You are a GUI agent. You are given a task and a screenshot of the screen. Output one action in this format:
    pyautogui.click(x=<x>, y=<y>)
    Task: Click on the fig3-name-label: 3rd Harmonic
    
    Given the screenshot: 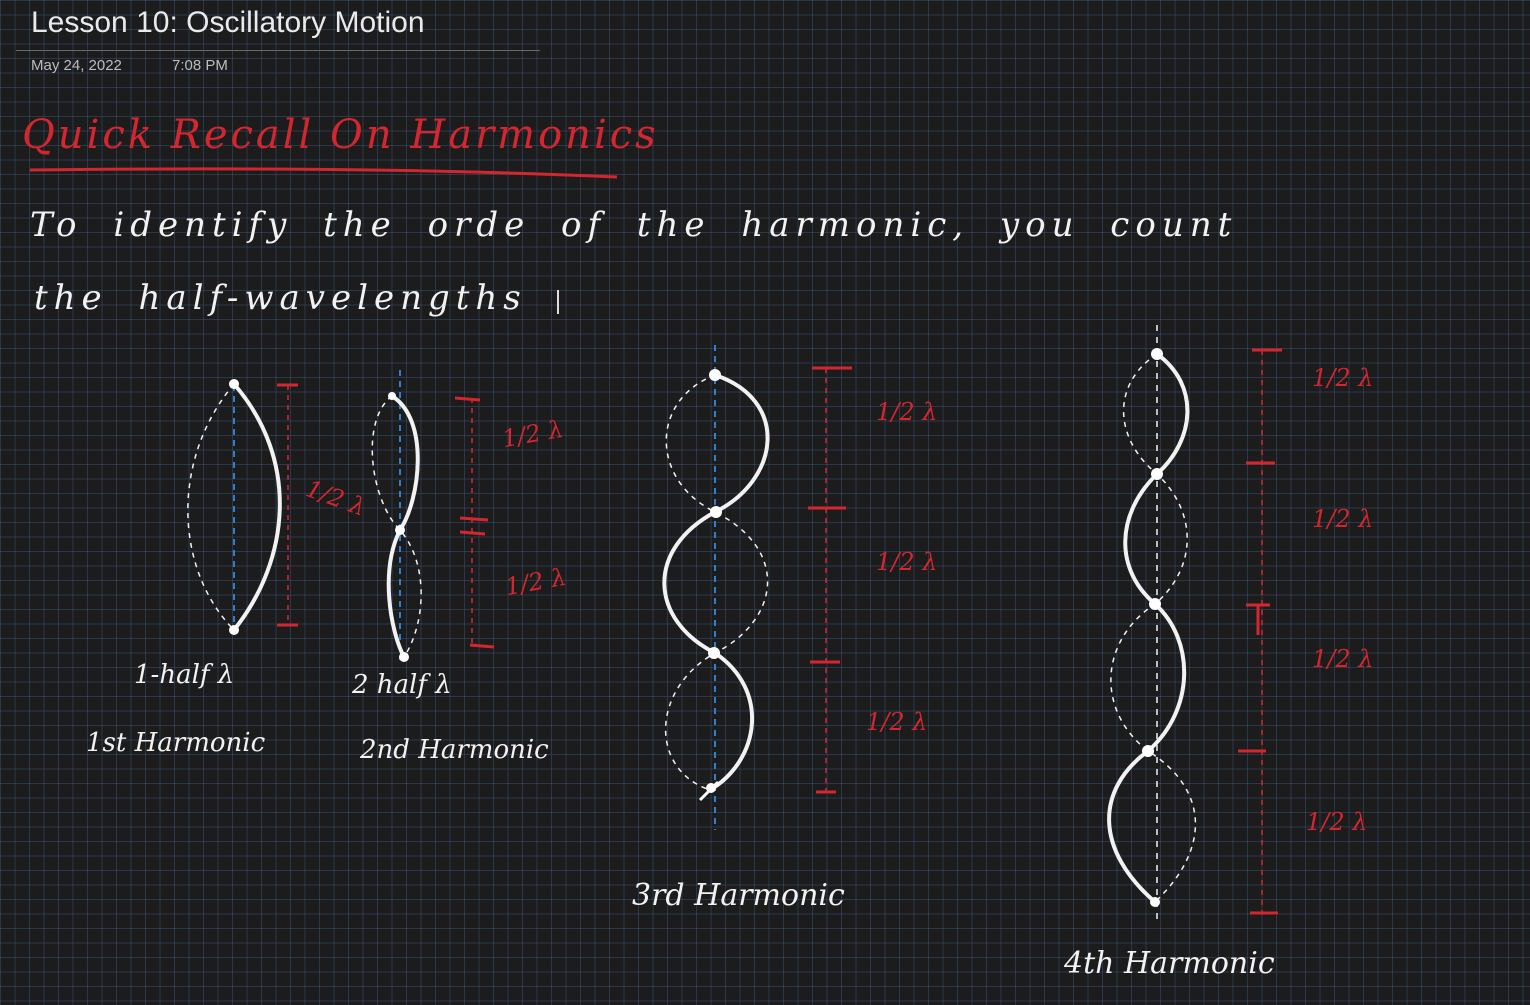 What is the action you would take?
    pyautogui.click(x=738, y=895)
    